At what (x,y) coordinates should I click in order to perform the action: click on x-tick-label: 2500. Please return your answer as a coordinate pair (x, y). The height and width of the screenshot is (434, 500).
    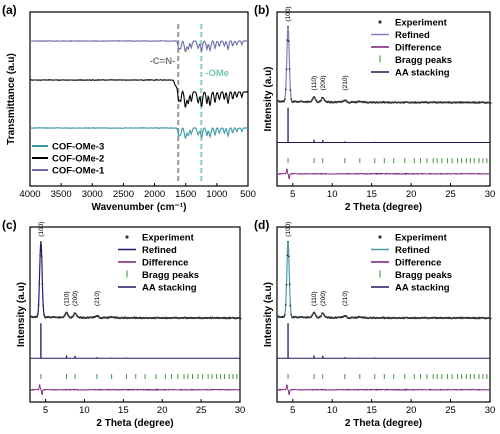
    Looking at the image, I should click on (123, 194).